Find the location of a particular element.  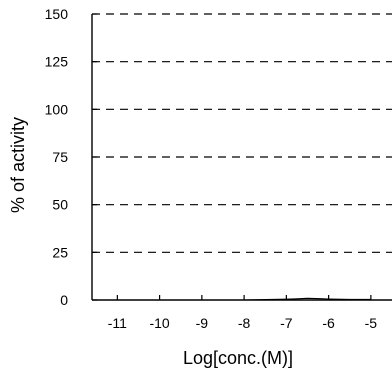

y-tick-label: 125 is located at coordinates (57, 62).